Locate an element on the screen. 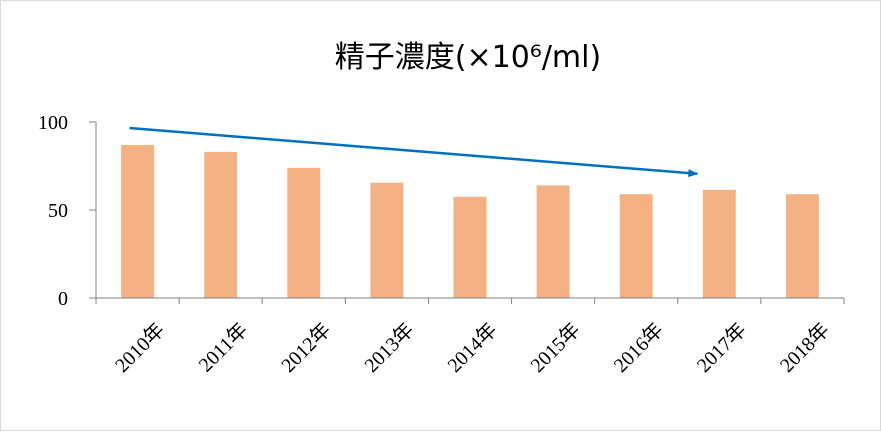 The image size is (881, 432). y-tick-label-0: 0 is located at coordinates (63, 299).